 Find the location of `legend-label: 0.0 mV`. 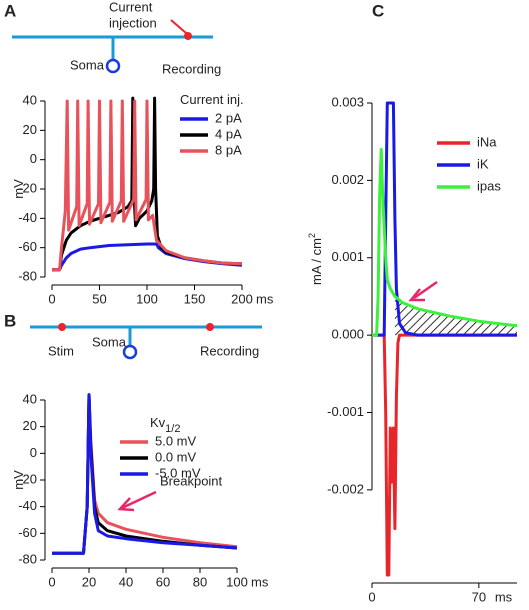

legend-label: 0.0 mV is located at coordinates (176, 456).